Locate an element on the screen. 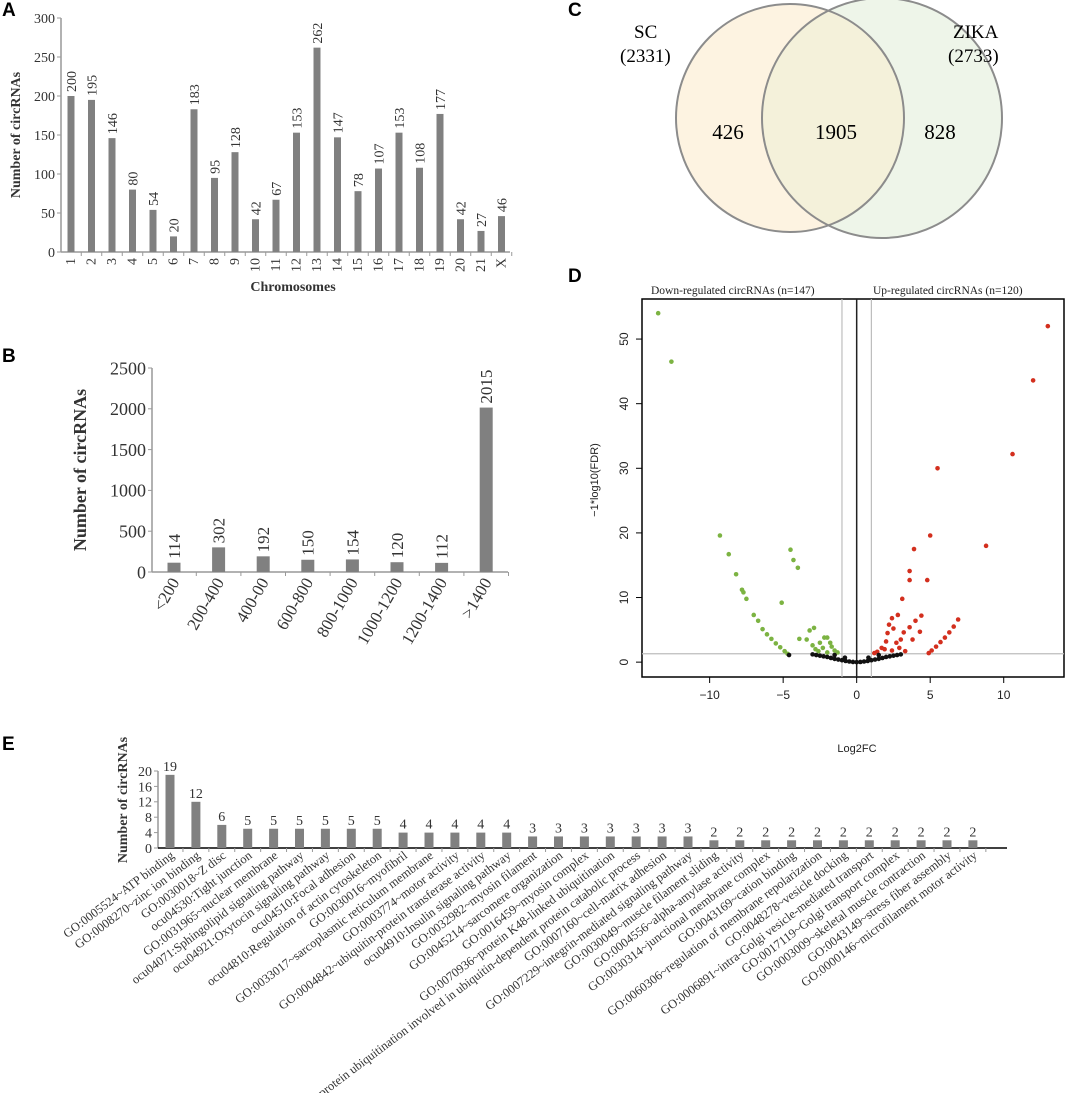 This screenshot has width=1065, height=1093. x-tick-label: <200 is located at coordinates (166, 595).